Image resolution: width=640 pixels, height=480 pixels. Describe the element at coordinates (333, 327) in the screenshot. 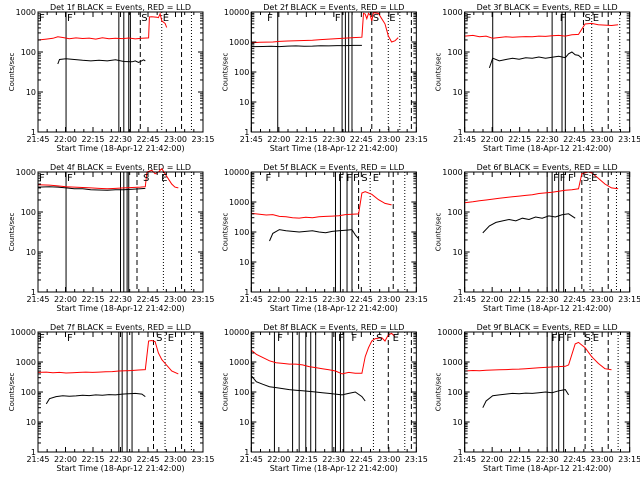

I see `plot-title: Det 8f BLACK = Events, RED = LLD` at that location.